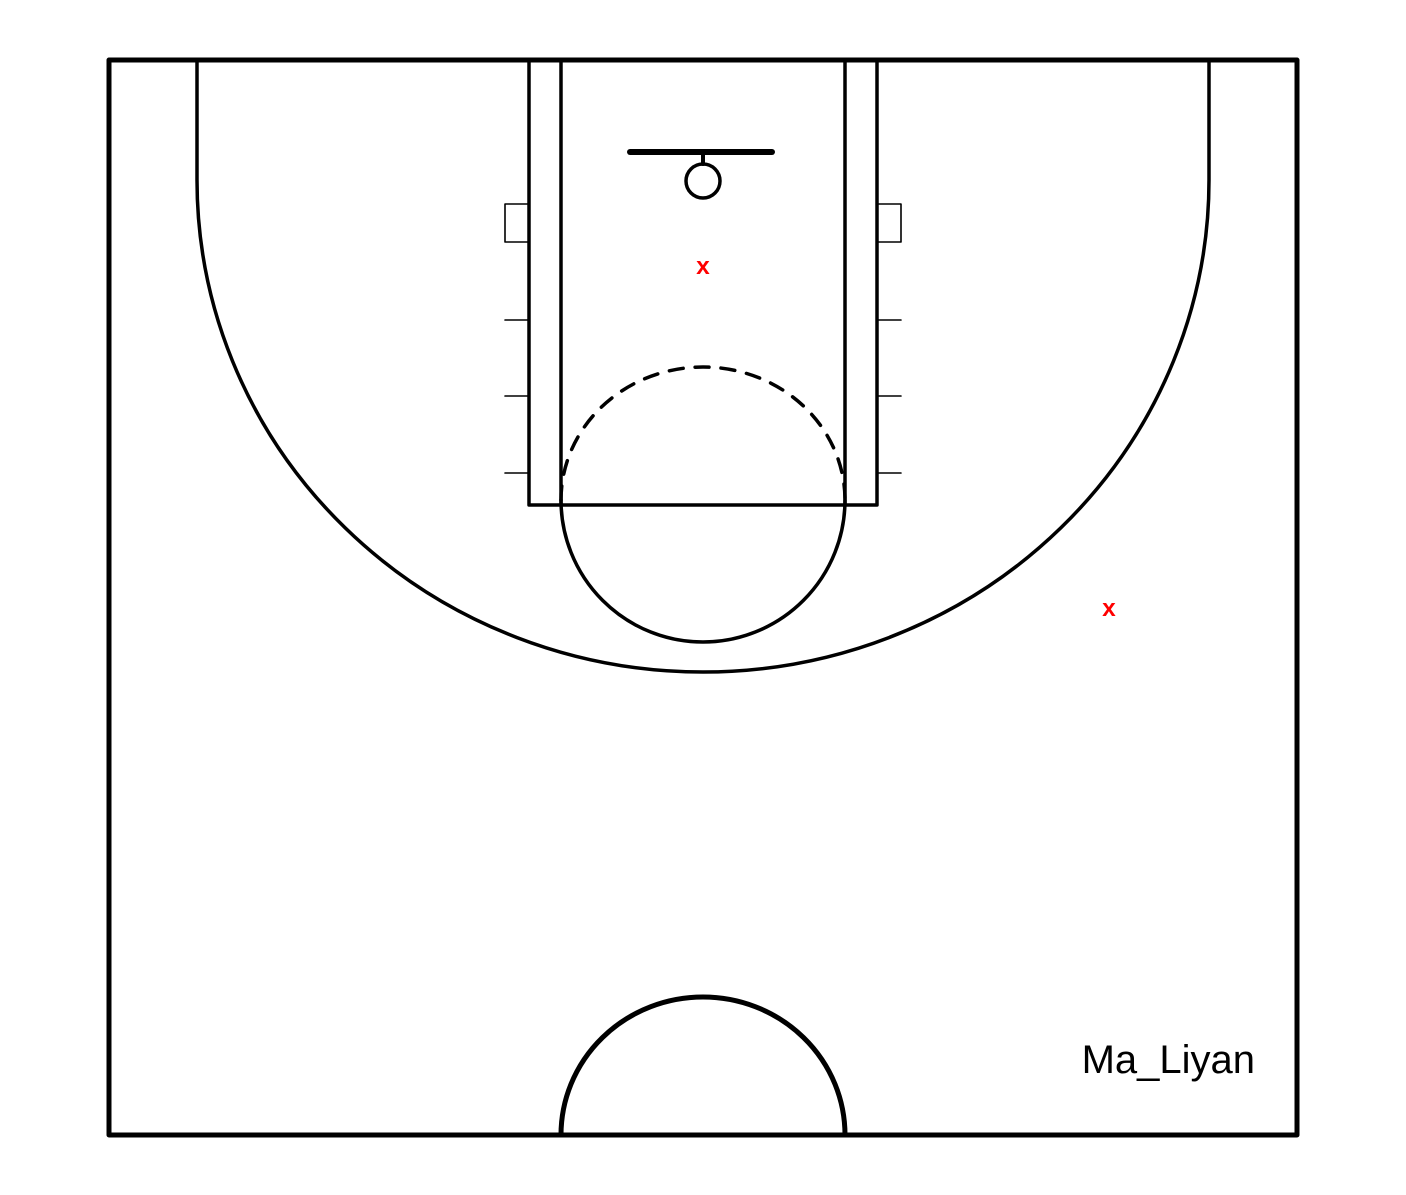 The height and width of the screenshot is (1195, 1406). I want to click on player-name-label: Ma_Liyan, so click(1168, 1060).